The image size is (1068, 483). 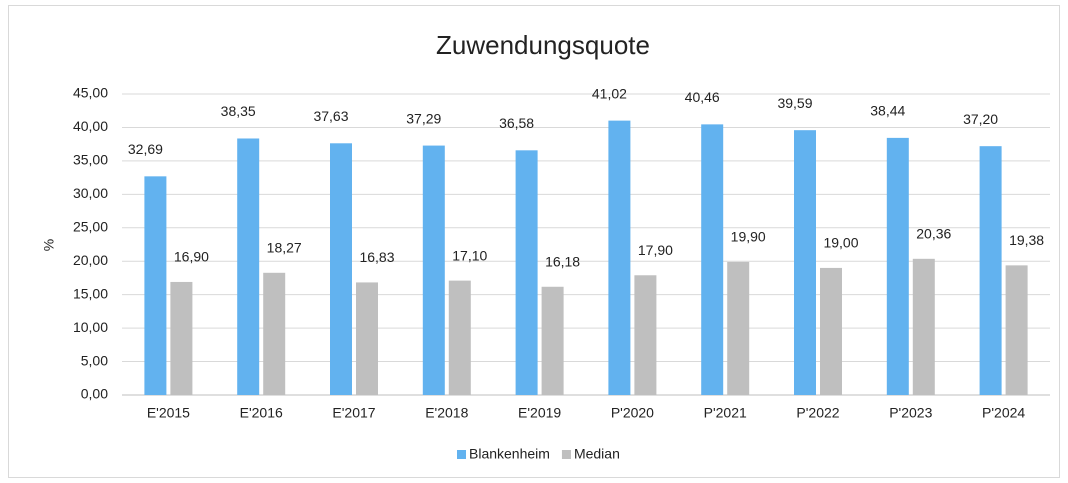 What do you see at coordinates (284, 247) in the screenshot?
I see `value-label: 18,27` at bounding box center [284, 247].